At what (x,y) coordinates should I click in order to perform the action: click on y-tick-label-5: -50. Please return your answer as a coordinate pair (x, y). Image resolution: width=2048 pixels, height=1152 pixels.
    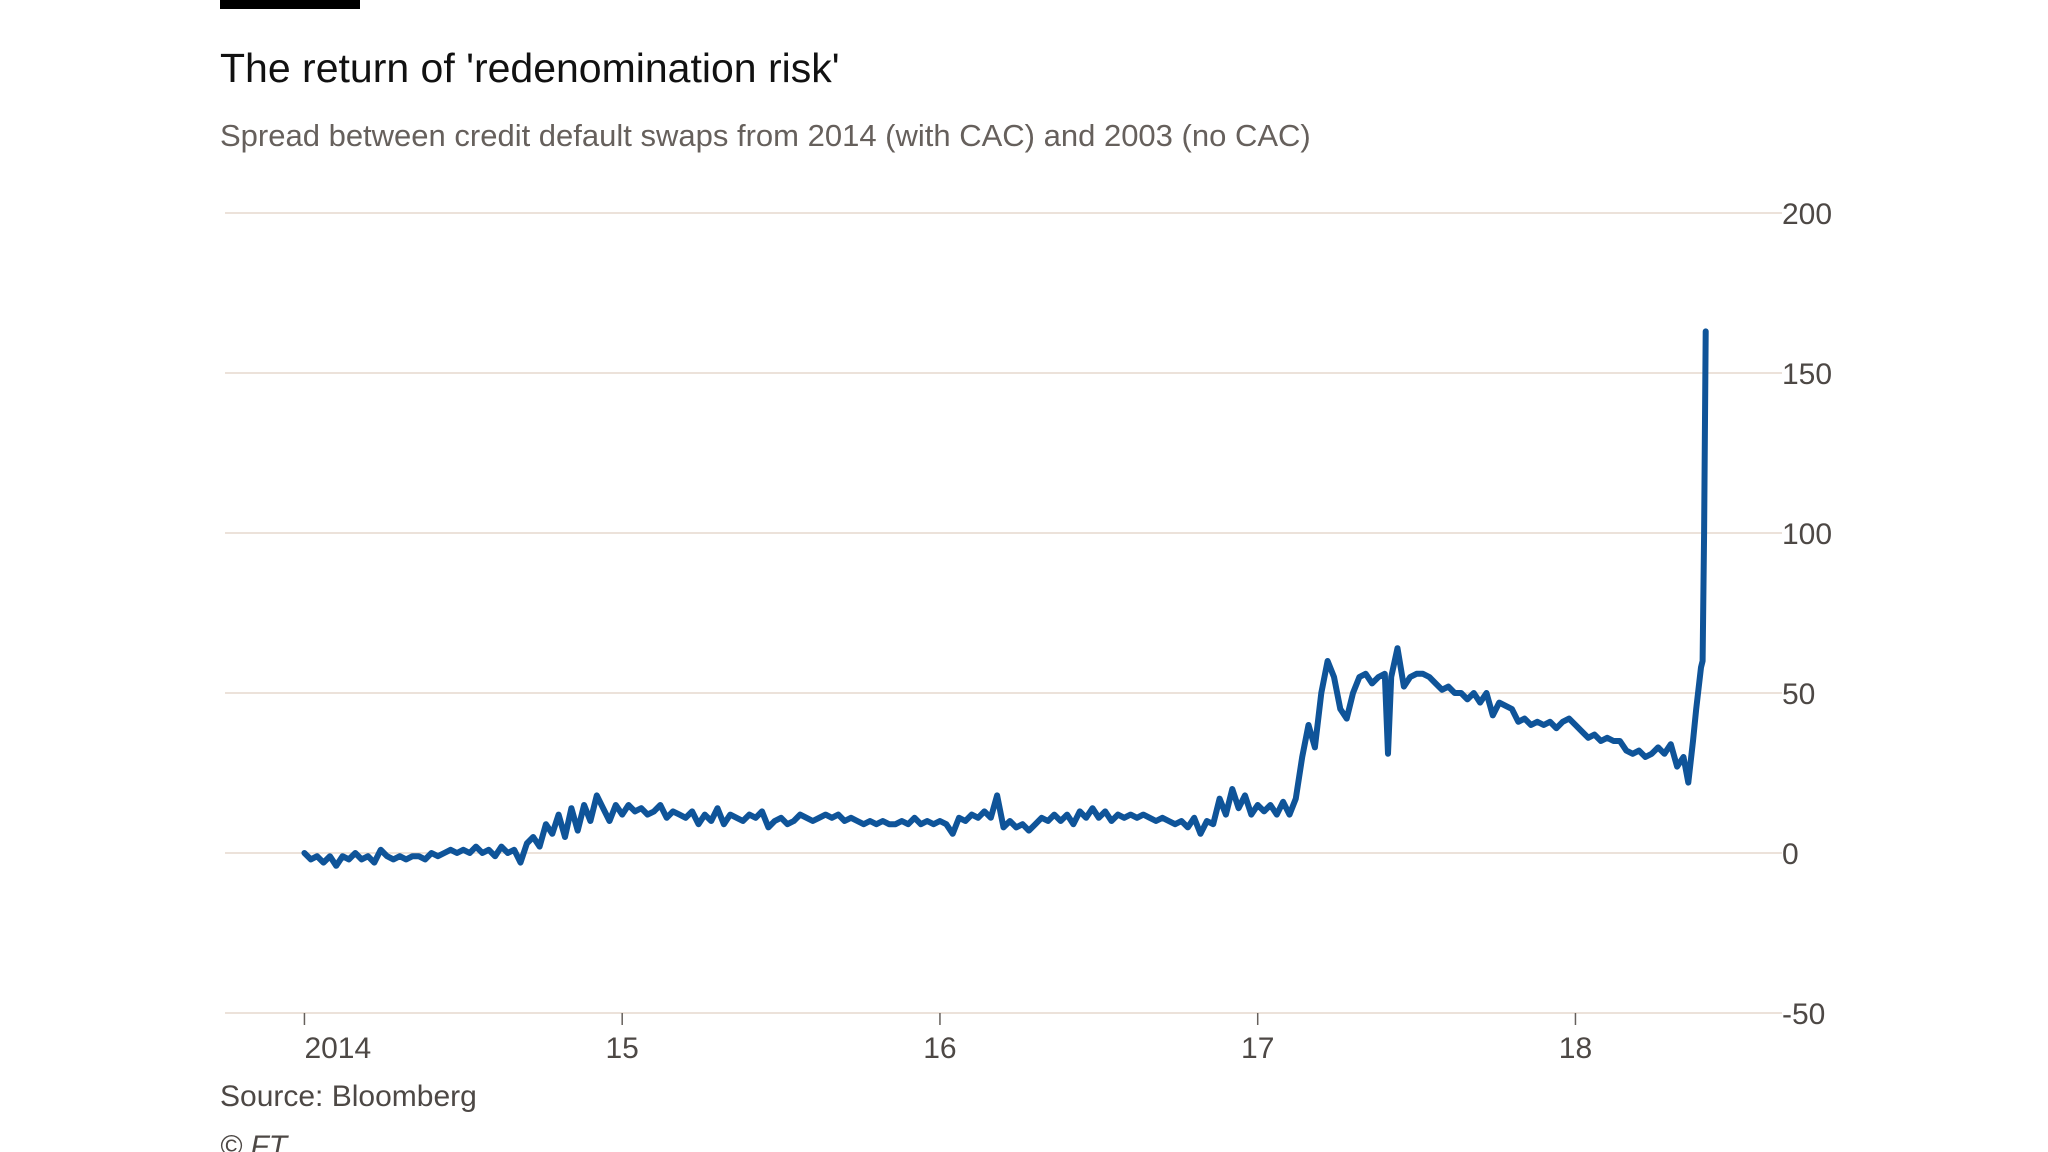
    Looking at the image, I should click on (1803, 1014).